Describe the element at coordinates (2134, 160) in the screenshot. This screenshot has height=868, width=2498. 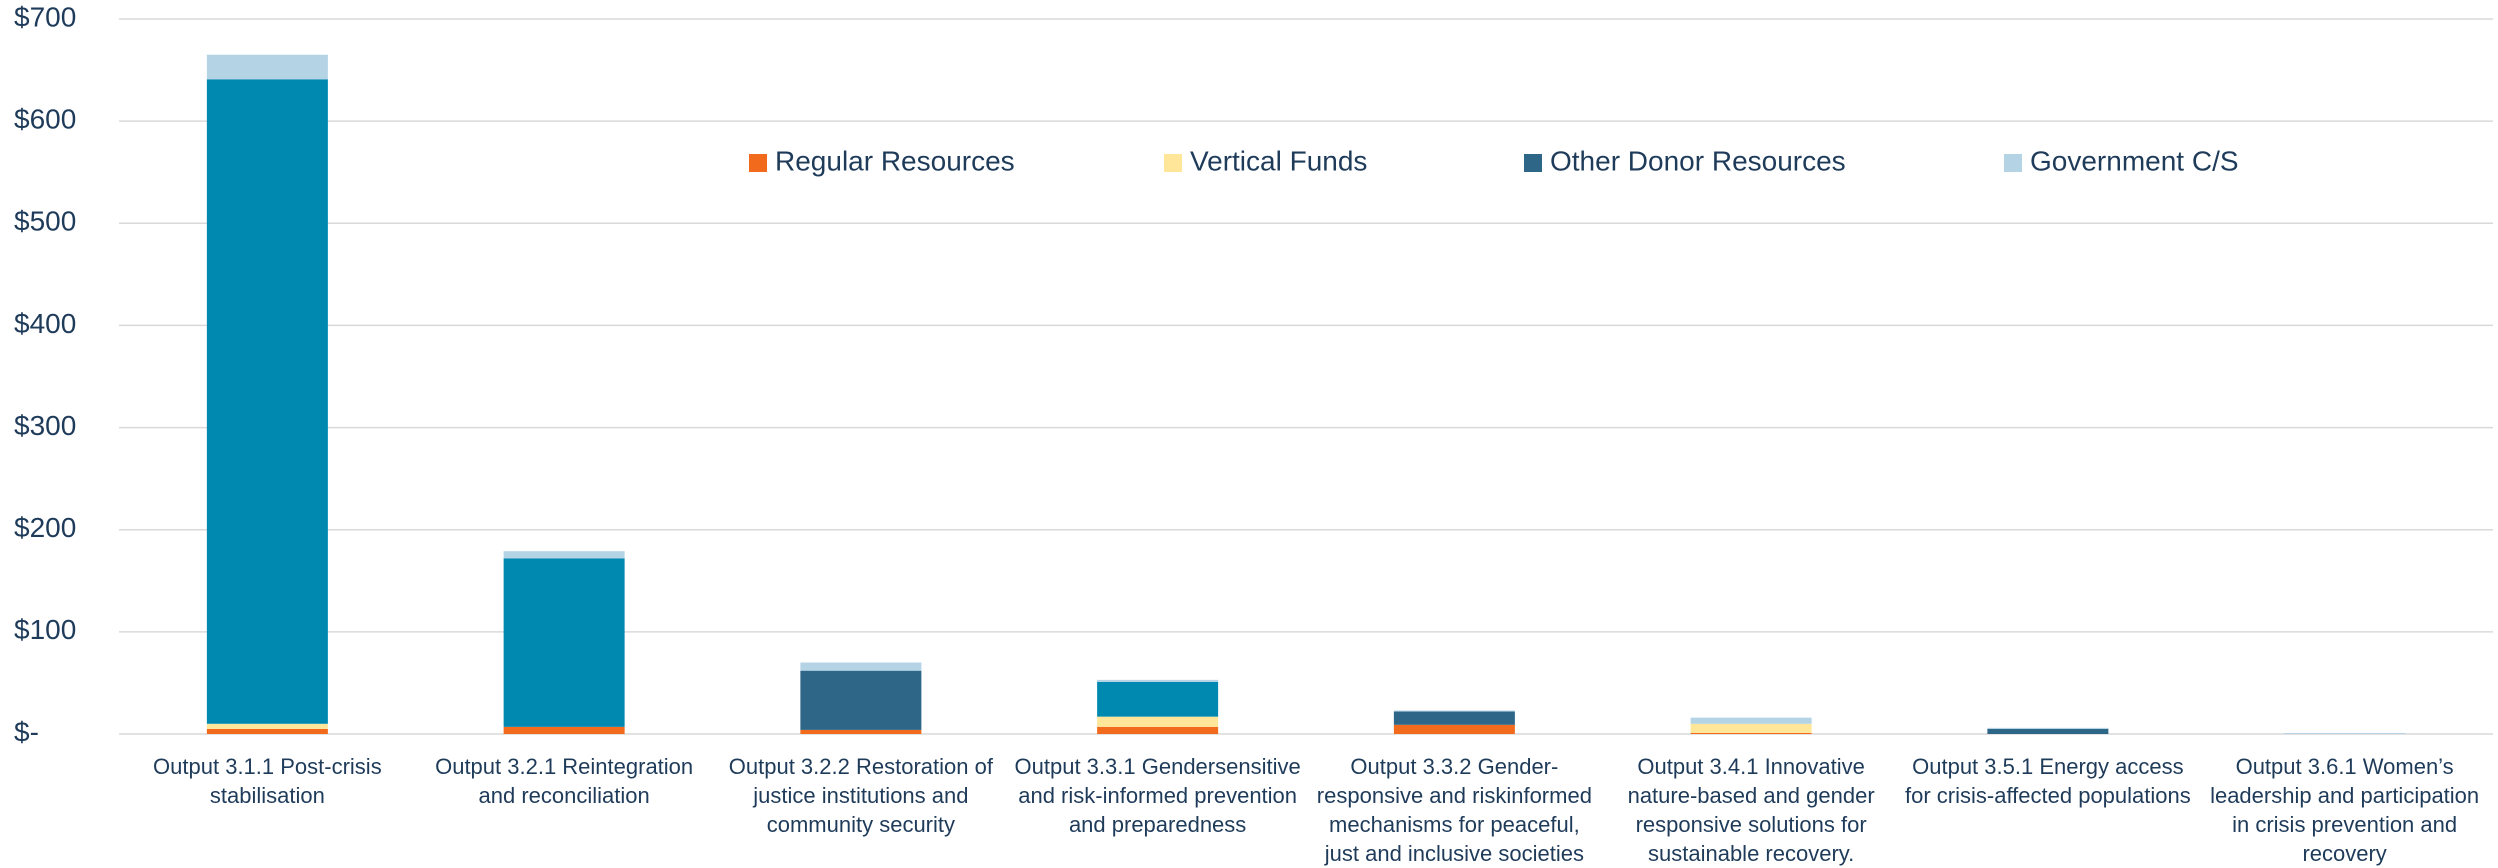
I see `legend-label: Government C/S` at that location.